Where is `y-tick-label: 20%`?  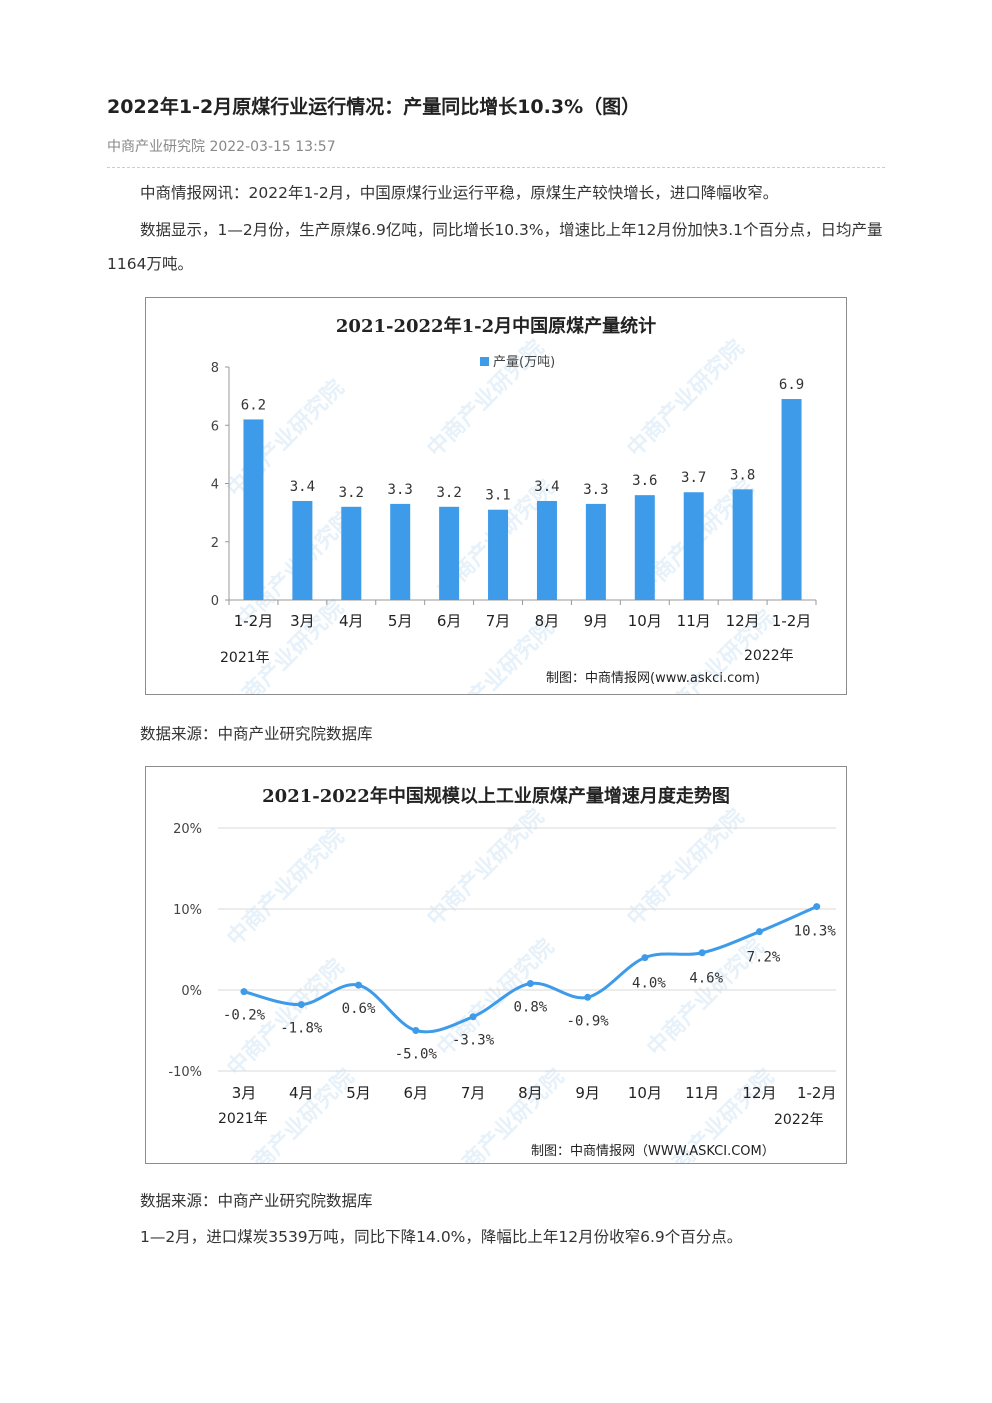 y-tick-label: 20% is located at coordinates (187, 829).